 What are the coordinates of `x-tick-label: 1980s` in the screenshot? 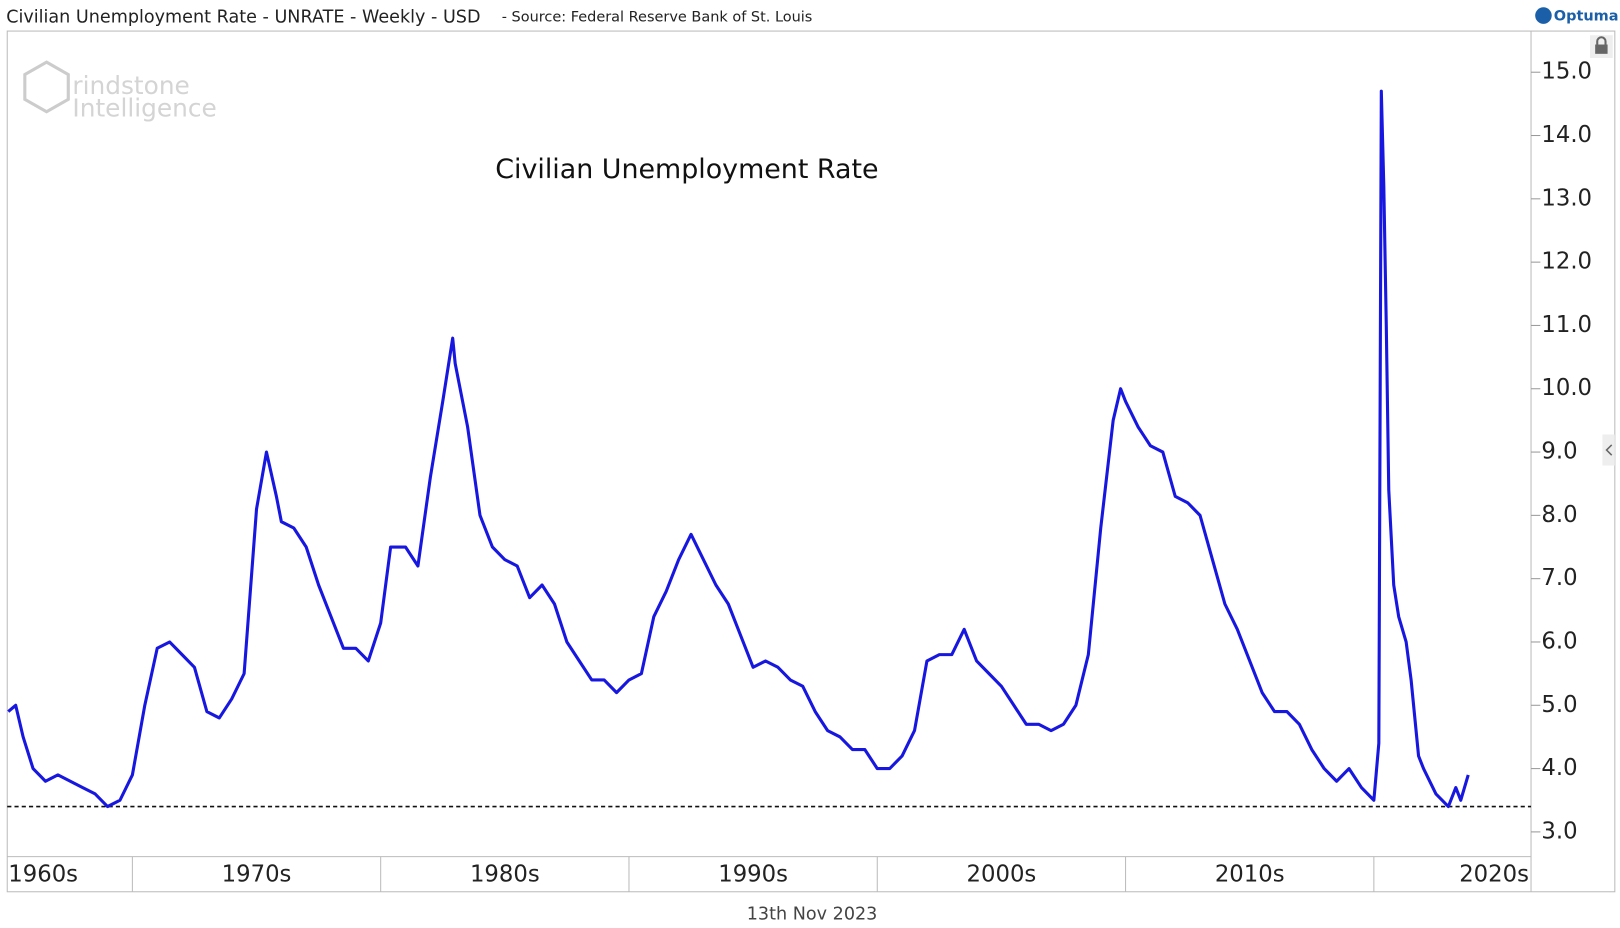 It's located at (505, 875).